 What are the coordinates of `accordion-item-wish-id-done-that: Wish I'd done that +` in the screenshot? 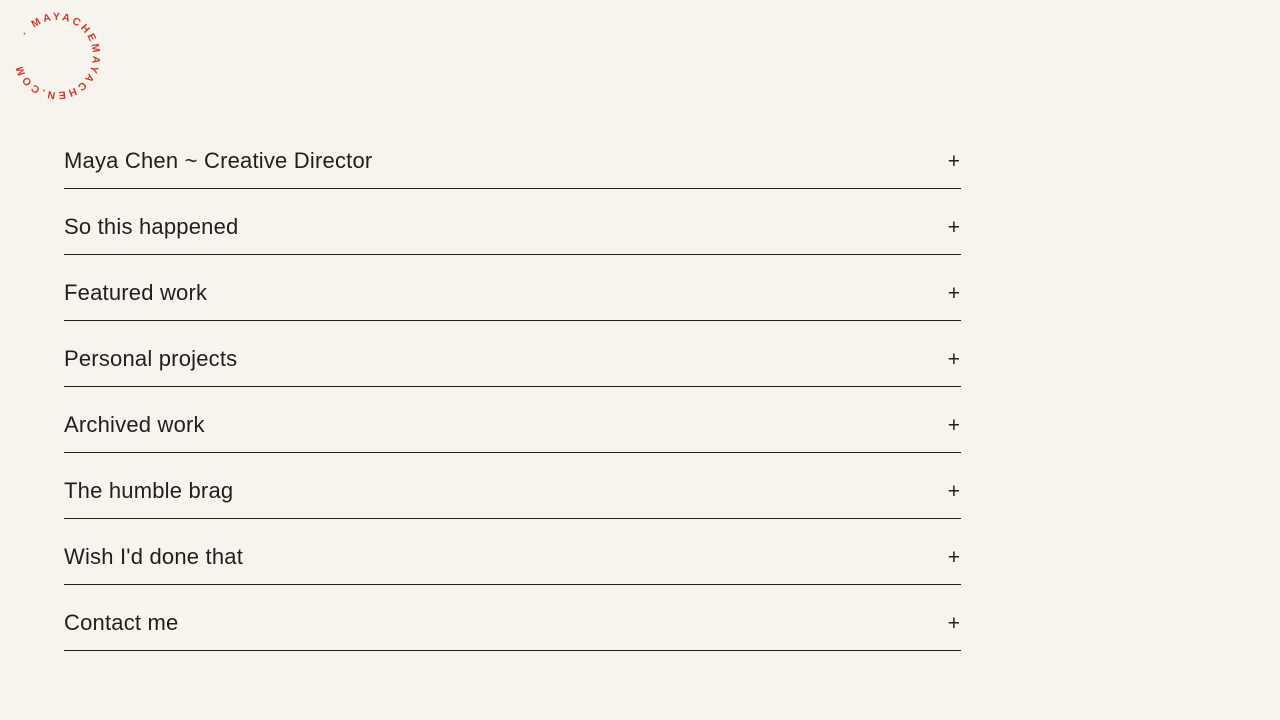 It's located at (512, 552).